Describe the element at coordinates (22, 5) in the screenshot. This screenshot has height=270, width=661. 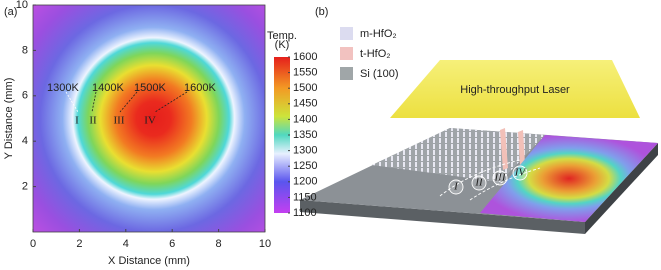
I see `y-tick-label: 10` at that location.